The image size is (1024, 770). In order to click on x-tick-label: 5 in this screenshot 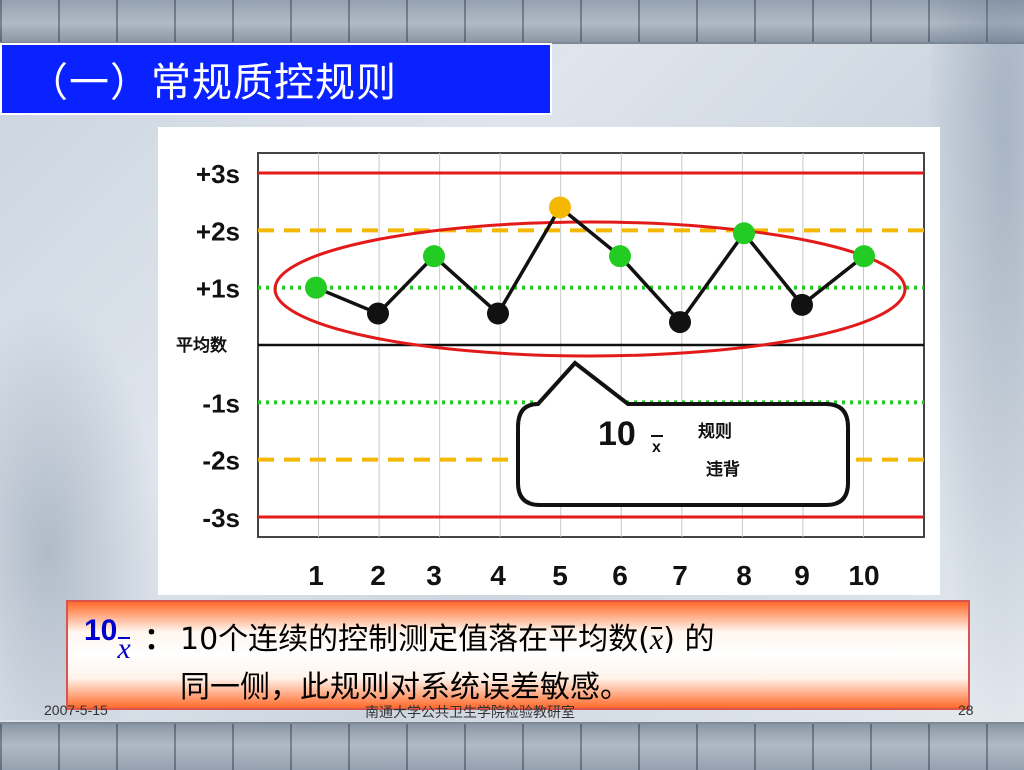, I will do `click(560, 575)`.